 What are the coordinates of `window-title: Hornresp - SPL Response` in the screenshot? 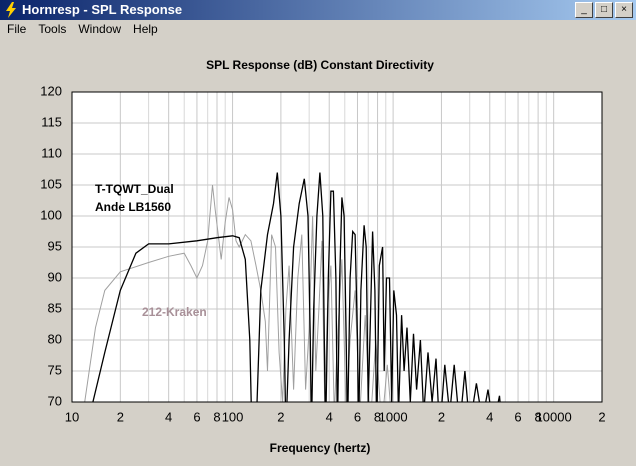 It's located at (102, 9).